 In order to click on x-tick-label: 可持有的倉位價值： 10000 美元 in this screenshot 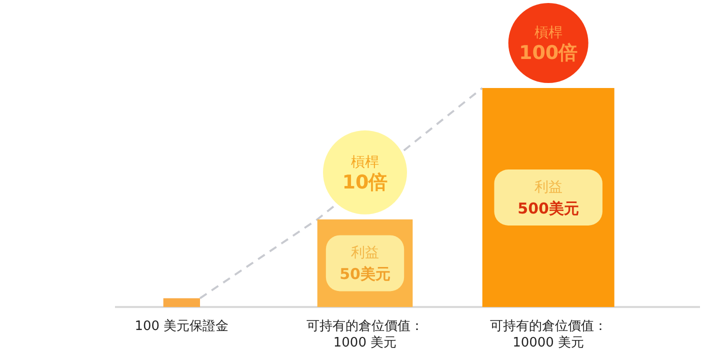, I will do `click(548, 334)`.